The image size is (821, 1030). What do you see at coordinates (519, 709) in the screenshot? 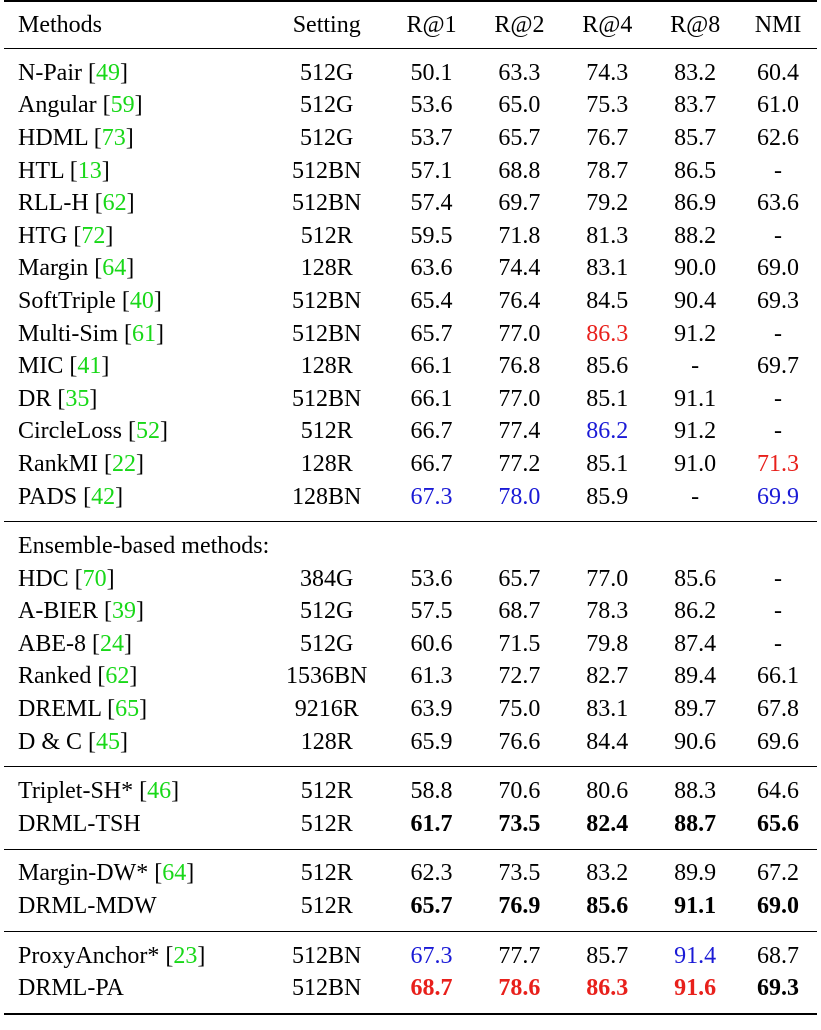
I see `r2-cell: 75.0` at bounding box center [519, 709].